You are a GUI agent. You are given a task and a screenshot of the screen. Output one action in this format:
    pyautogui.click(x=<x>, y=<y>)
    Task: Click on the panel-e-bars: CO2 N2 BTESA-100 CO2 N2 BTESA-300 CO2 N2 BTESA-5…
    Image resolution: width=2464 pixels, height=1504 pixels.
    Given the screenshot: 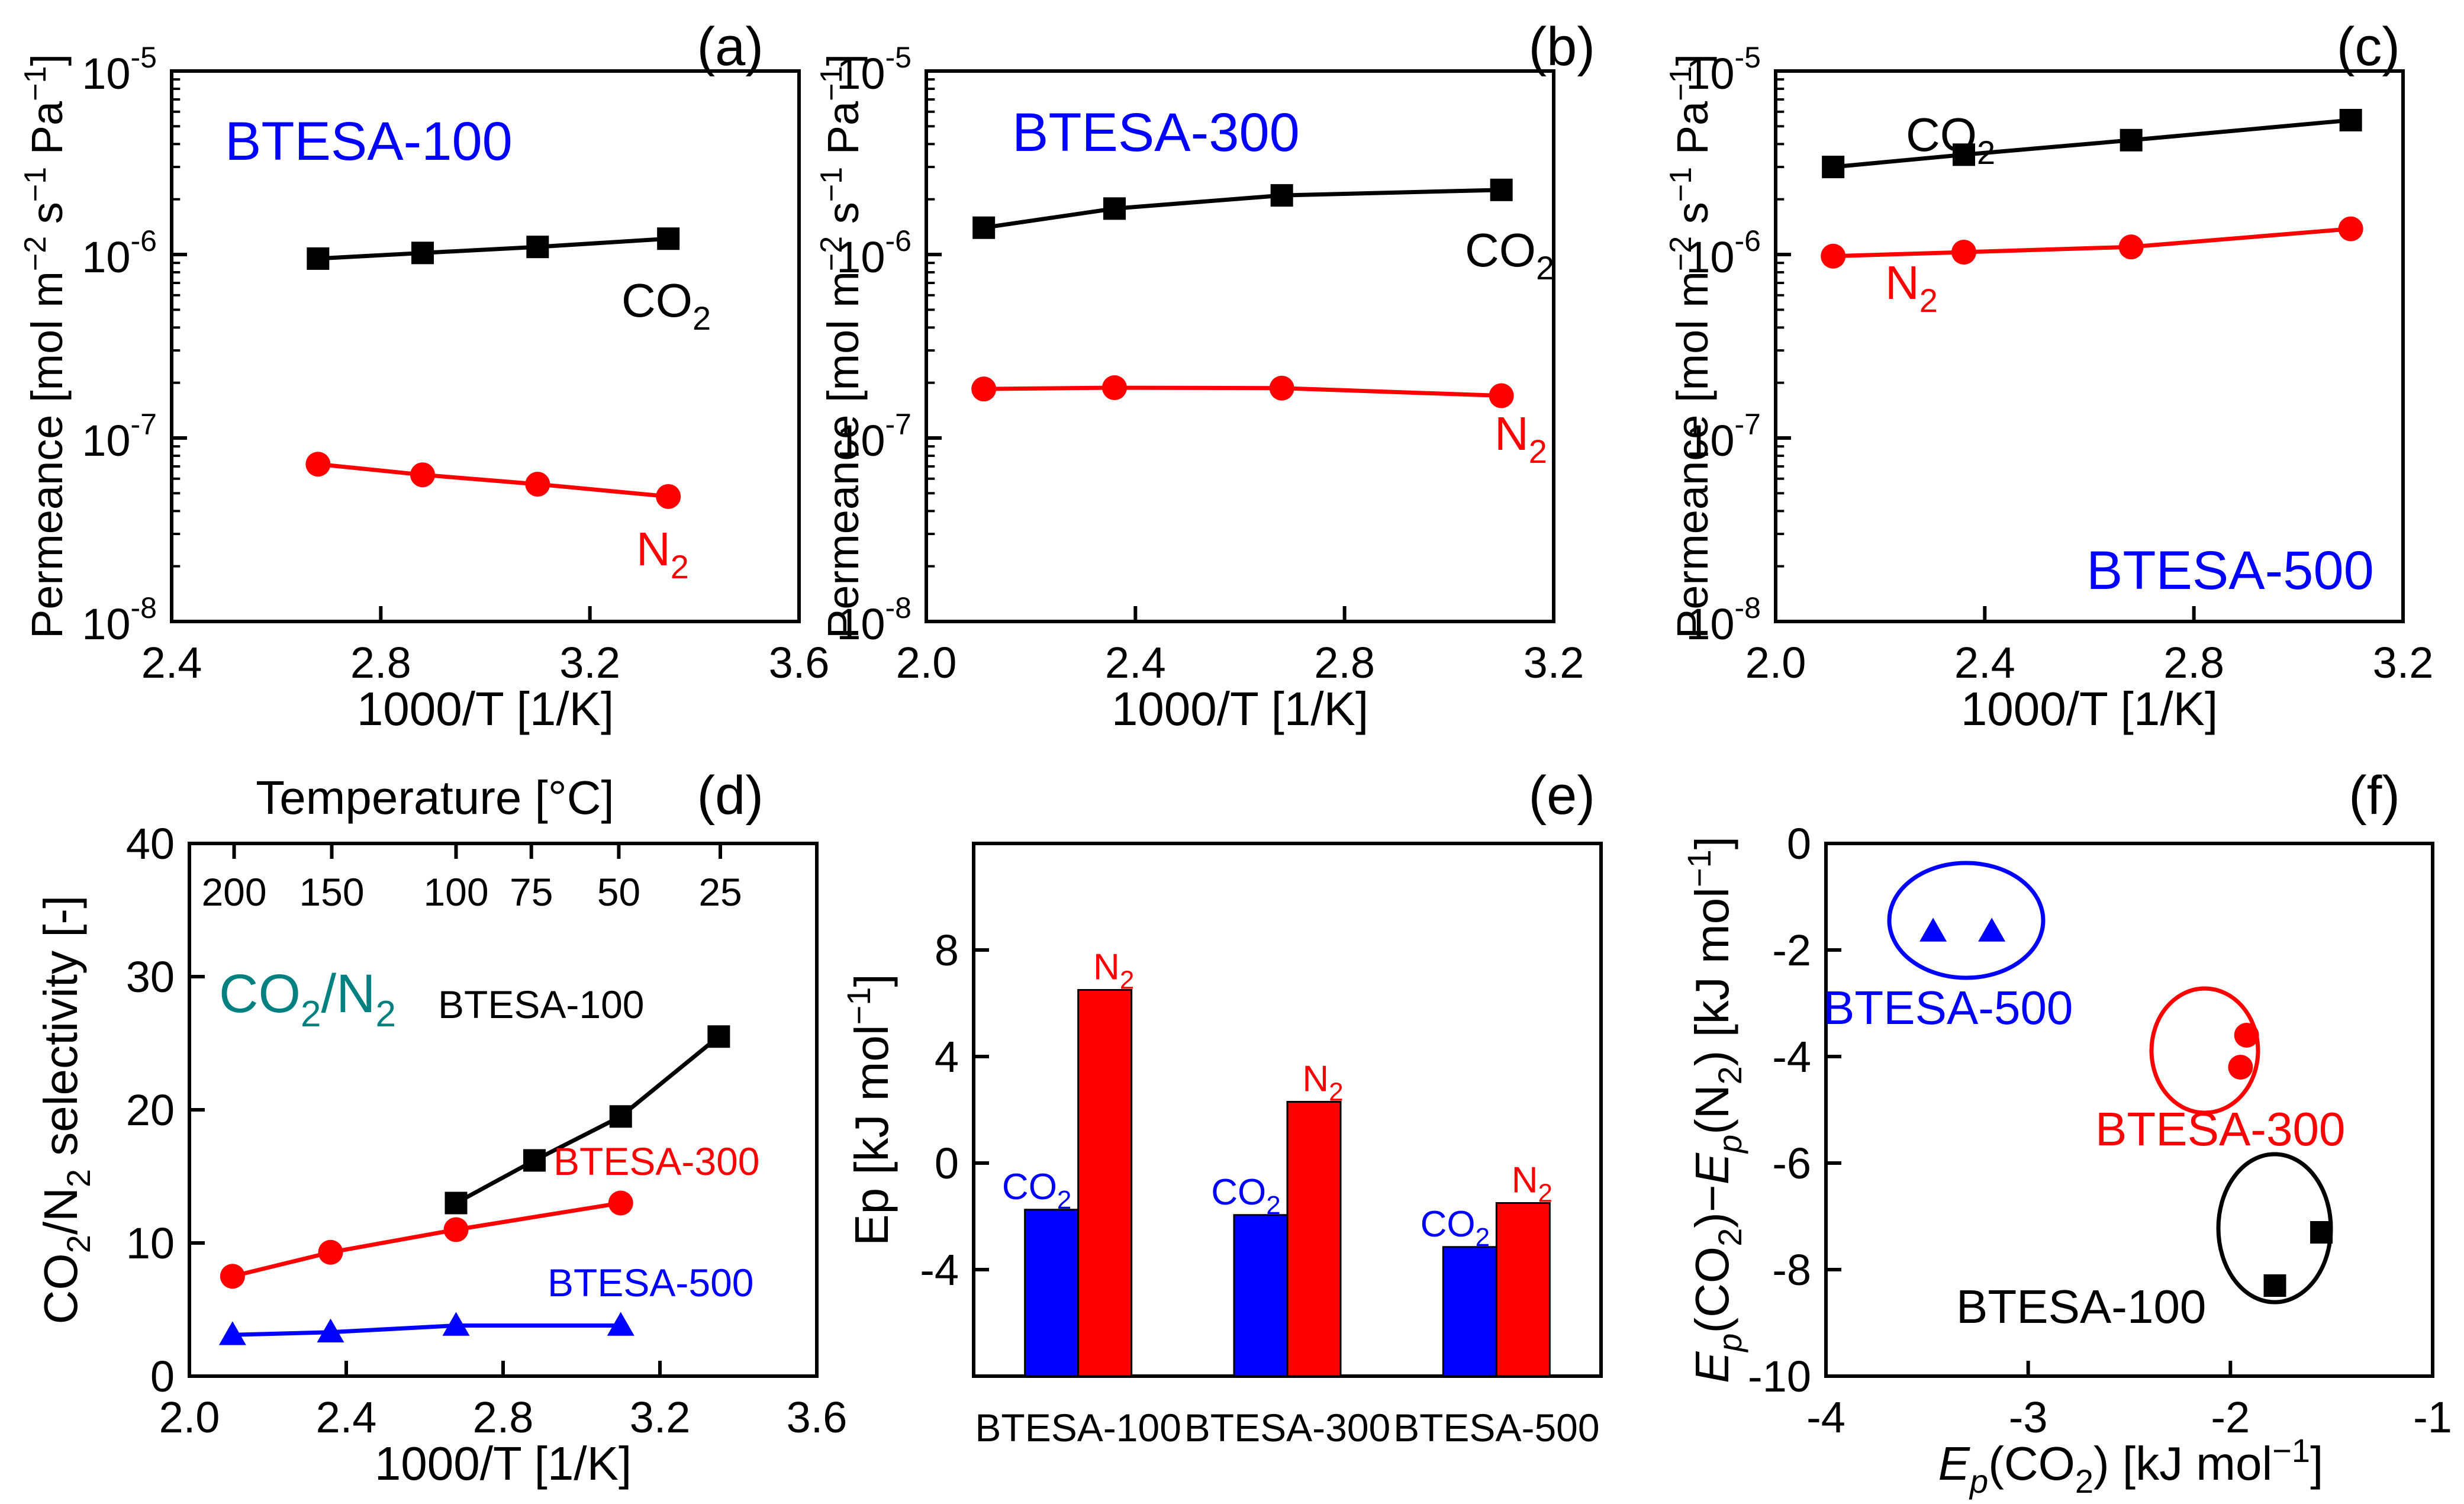 What is the action you would take?
    pyautogui.click(x=1287, y=1198)
    